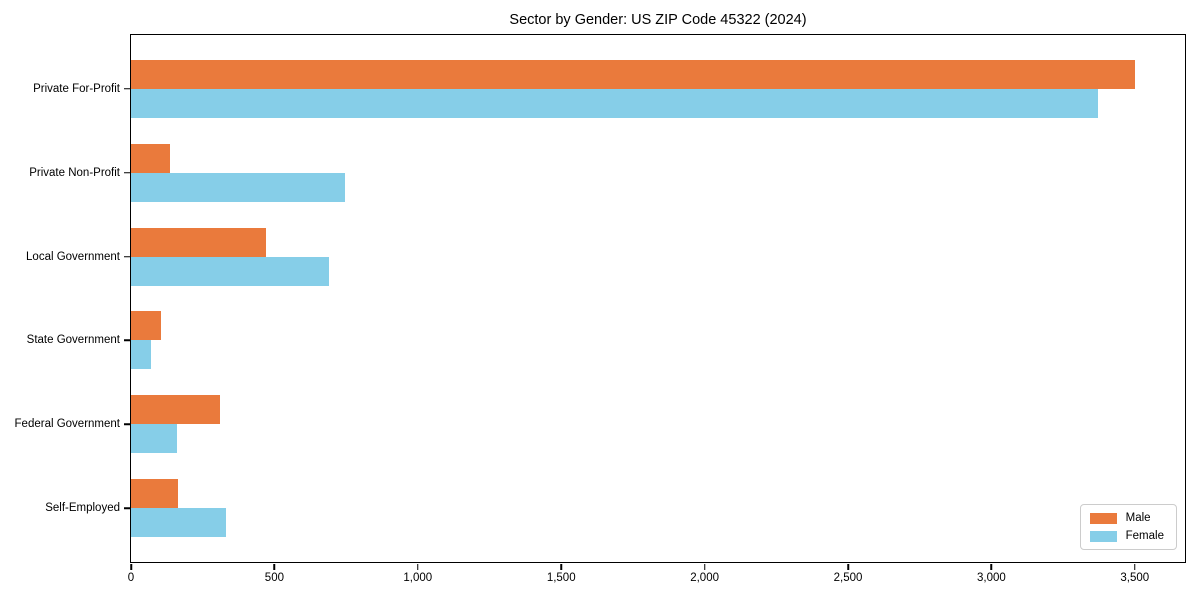 This screenshot has height=600, width=1200. Describe the element at coordinates (848, 578) in the screenshot. I see `x-tick-label: 2,500` at that location.